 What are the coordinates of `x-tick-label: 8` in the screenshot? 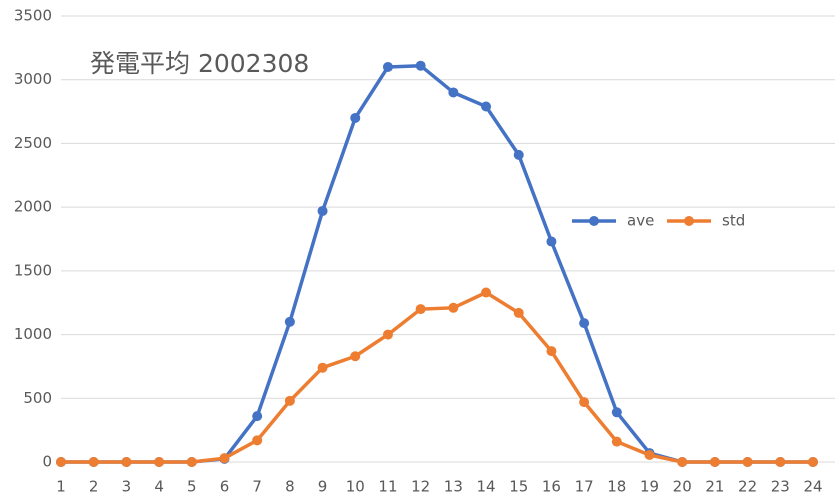 It's located at (290, 487).